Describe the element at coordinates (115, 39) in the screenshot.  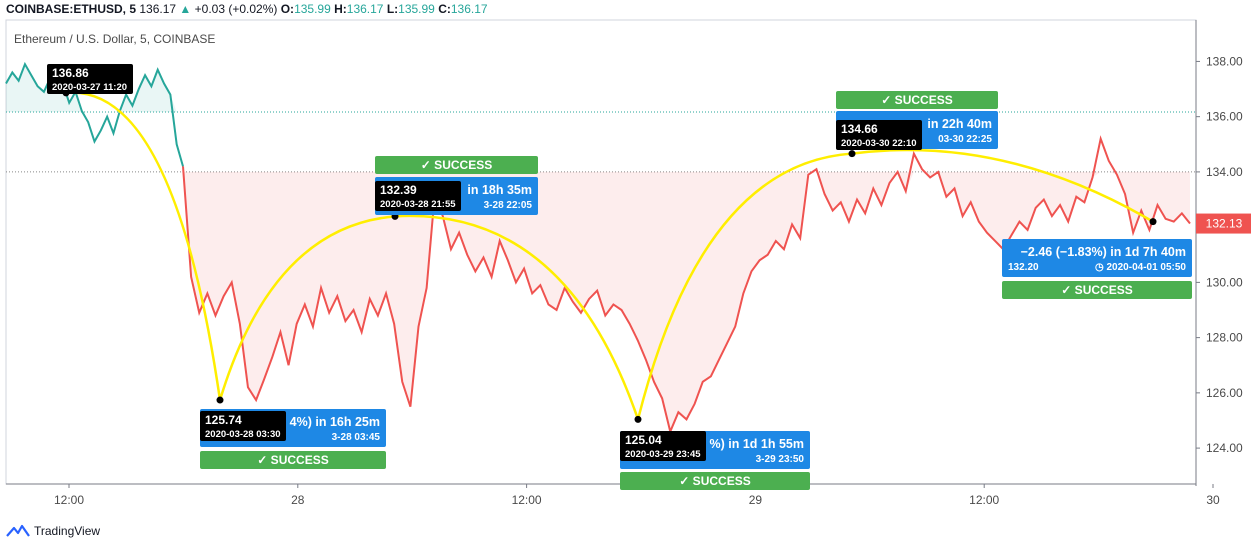
I see `chart-subtitle: Ethereum / U.S. Dollar, 5, COINBASE` at that location.